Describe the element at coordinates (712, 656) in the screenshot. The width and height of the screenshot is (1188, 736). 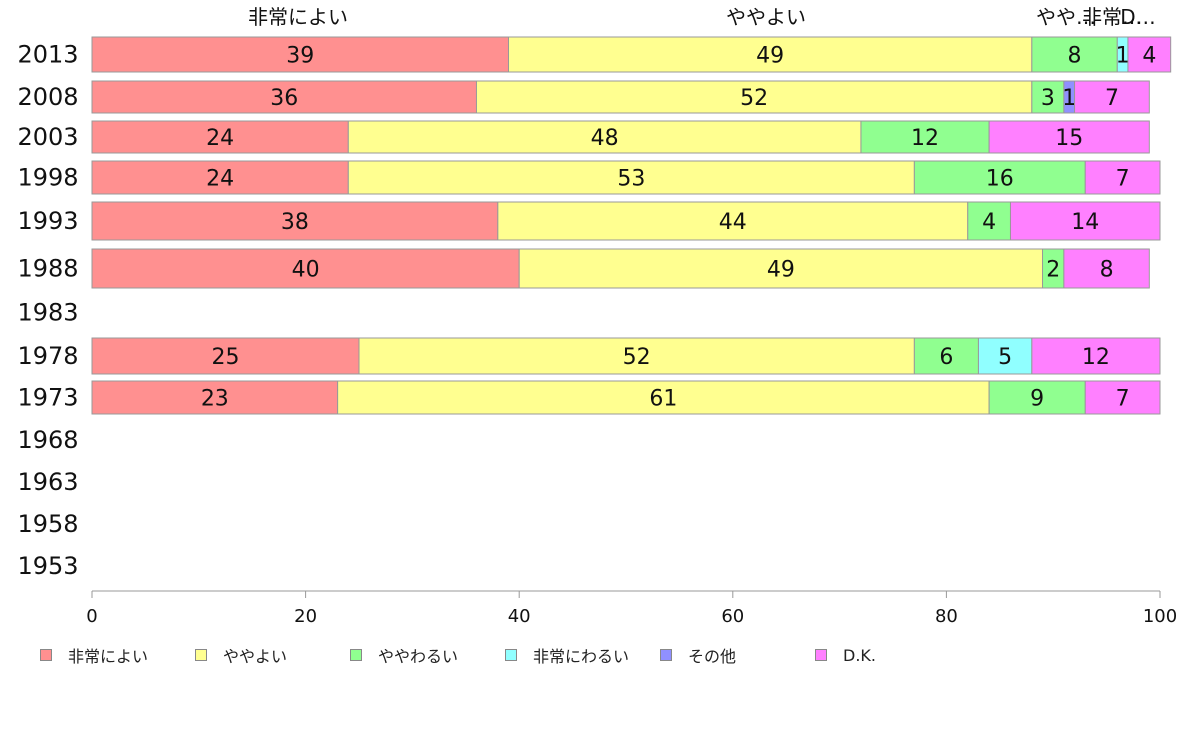
I see `legend-label: その他` at that location.